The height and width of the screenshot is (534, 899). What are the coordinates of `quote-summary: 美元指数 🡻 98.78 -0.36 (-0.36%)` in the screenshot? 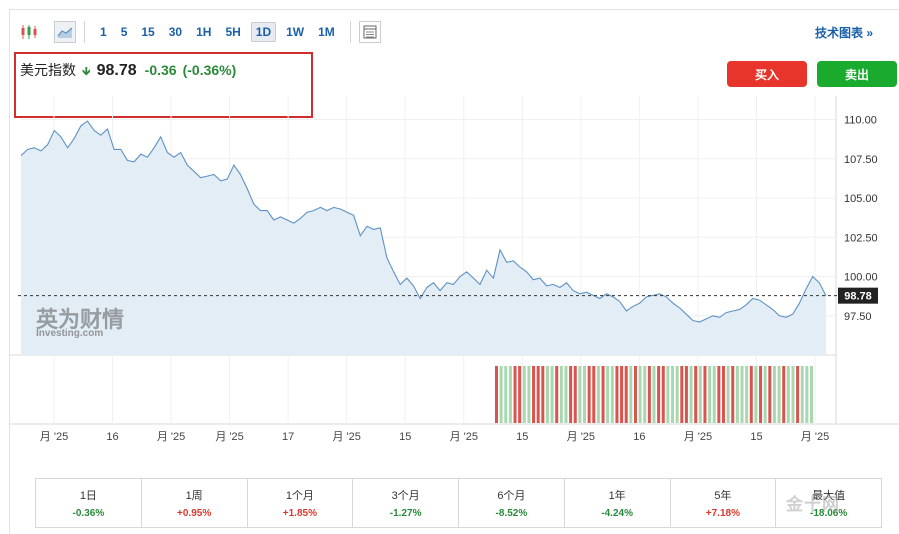 It's located at (128, 71).